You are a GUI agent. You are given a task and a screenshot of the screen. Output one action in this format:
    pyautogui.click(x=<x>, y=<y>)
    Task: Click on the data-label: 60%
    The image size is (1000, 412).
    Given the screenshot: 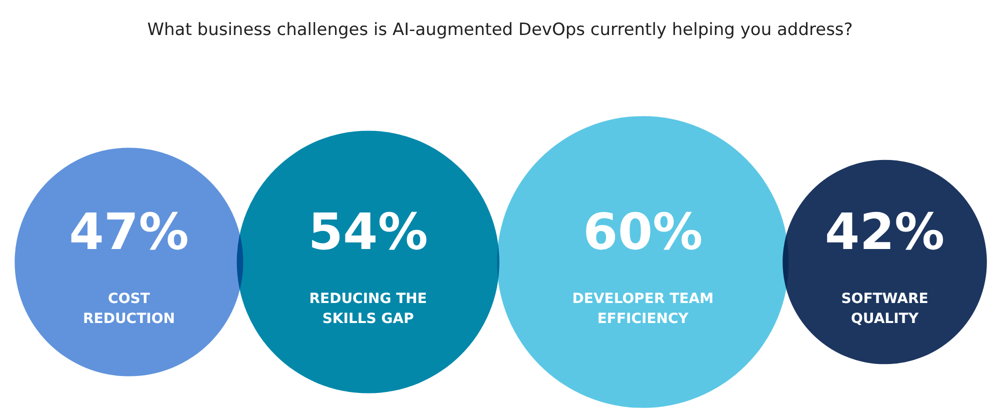 What is the action you would take?
    pyautogui.click(x=643, y=232)
    